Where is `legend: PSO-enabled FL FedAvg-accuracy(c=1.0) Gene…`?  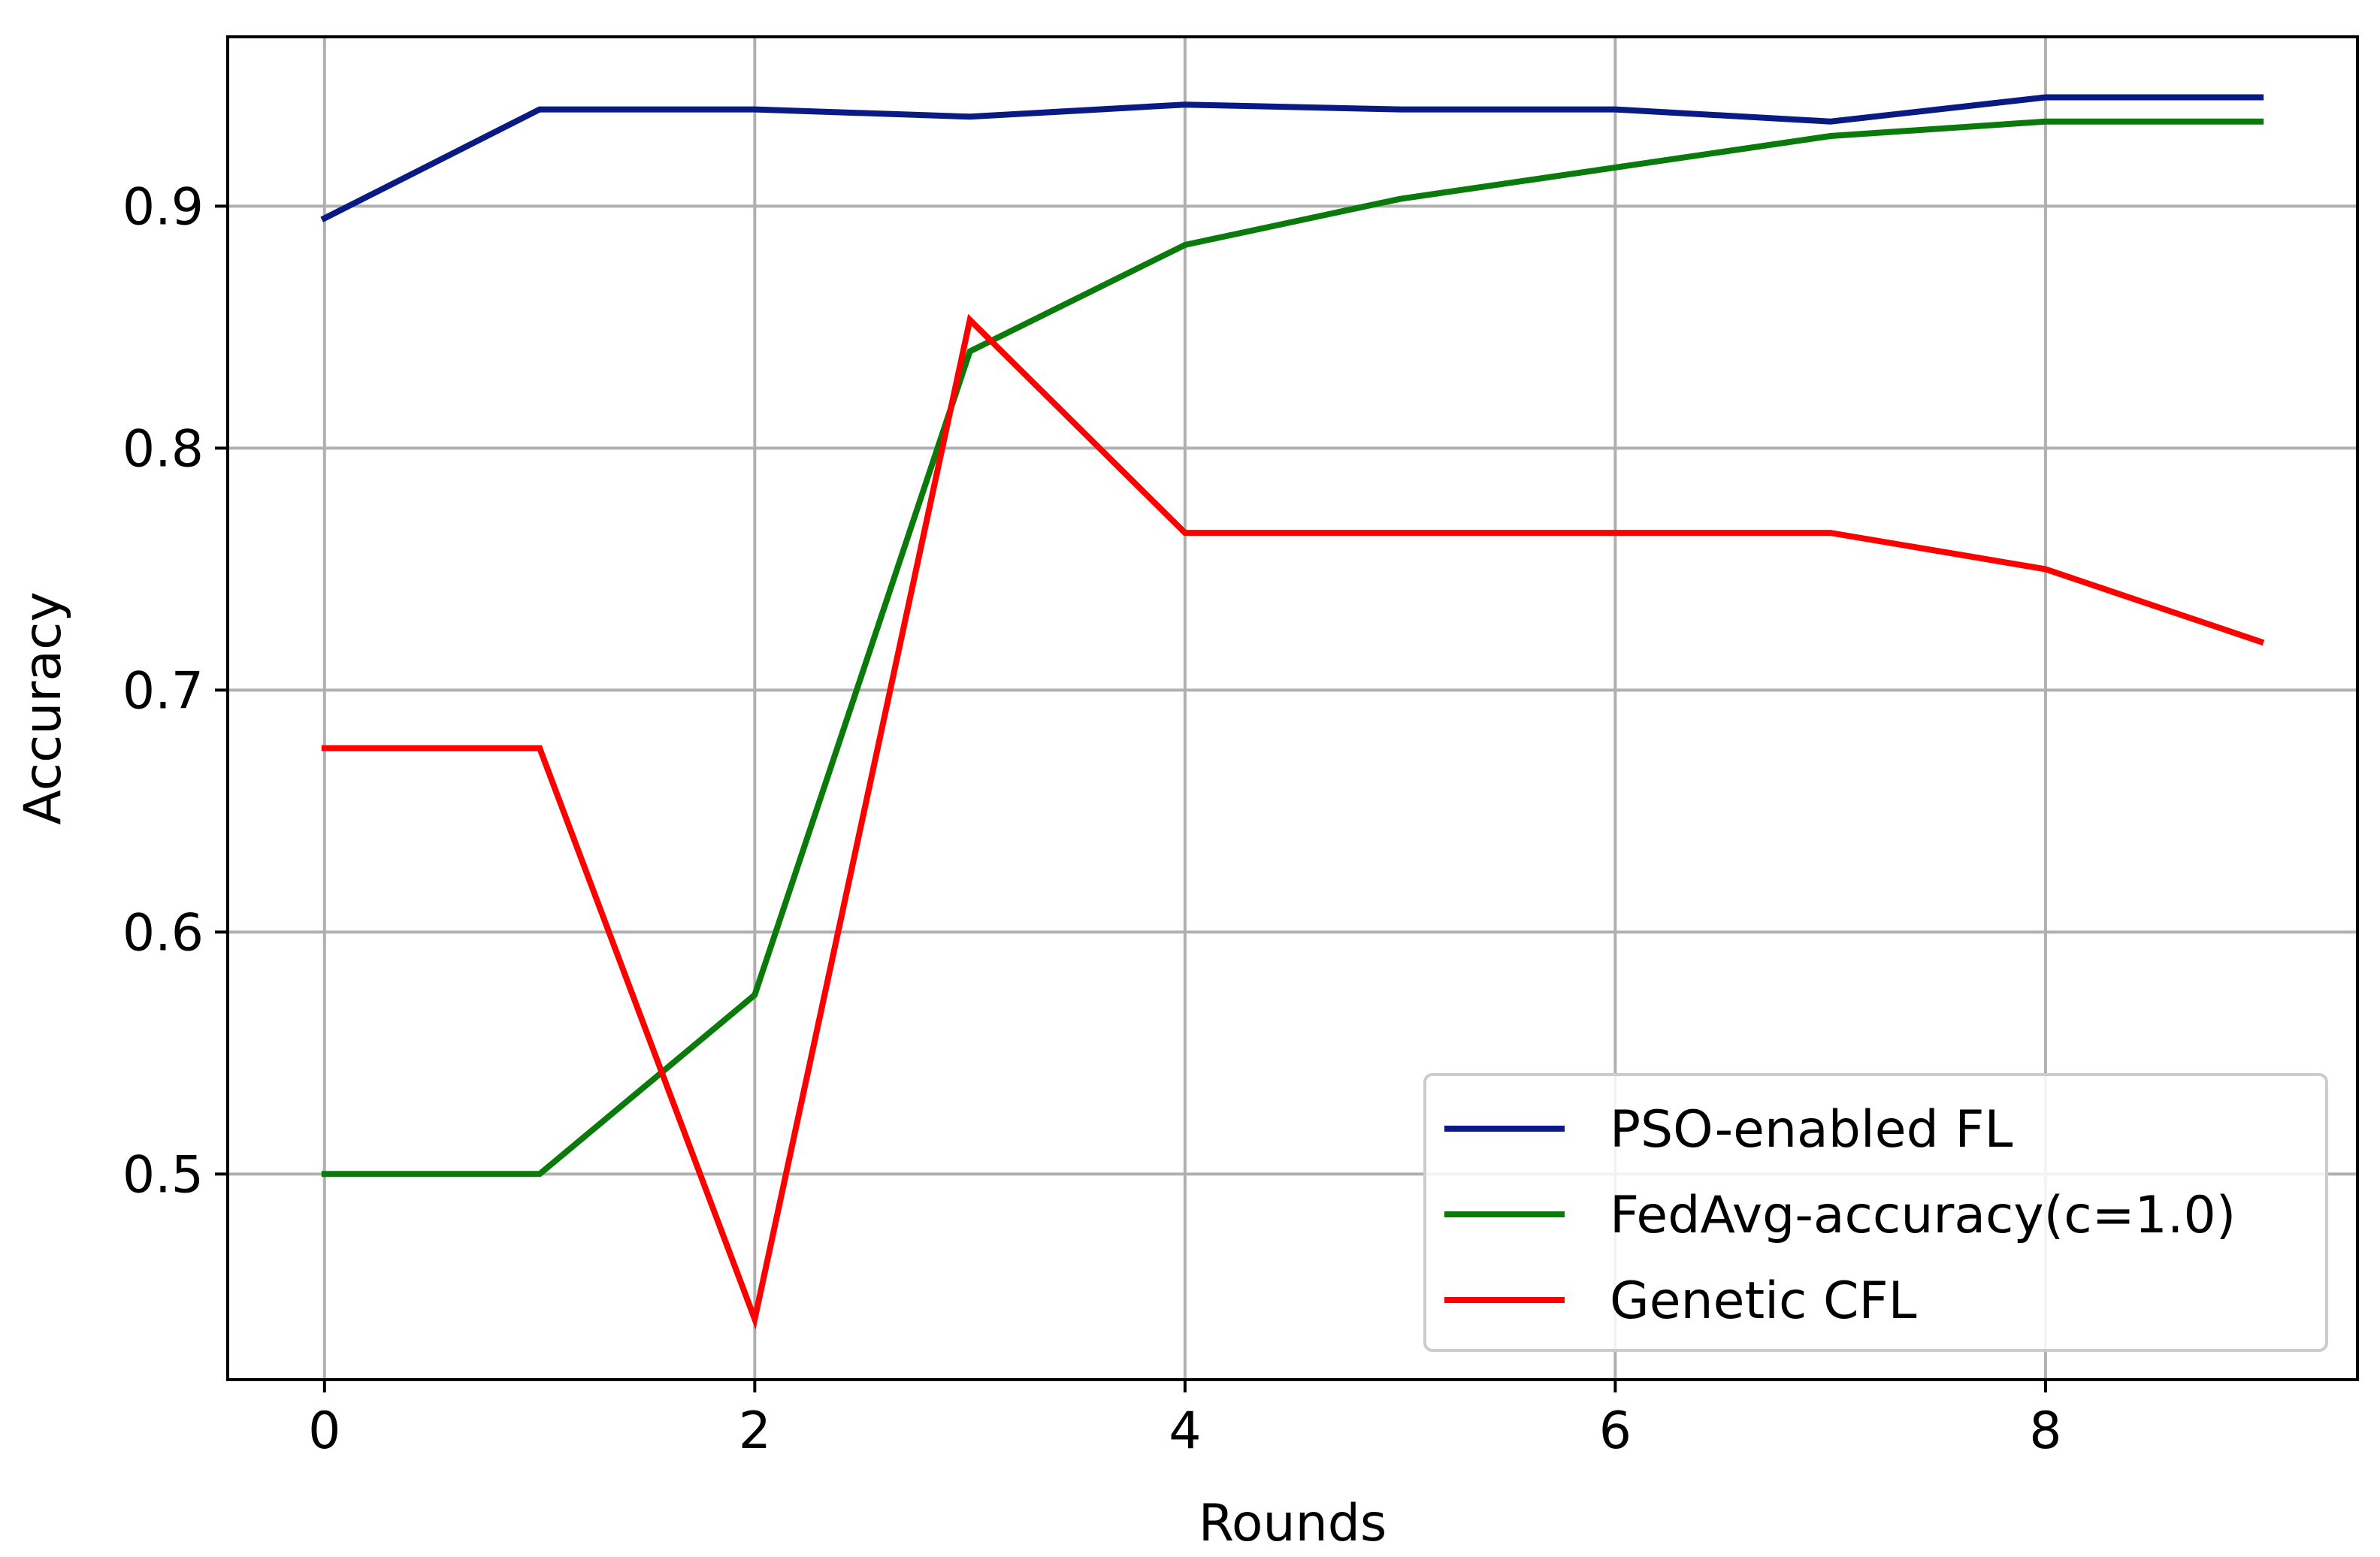
legend: PSO-enabled FL FedAvg-accuracy(c=1.0) Gene… is located at coordinates (1875, 1213).